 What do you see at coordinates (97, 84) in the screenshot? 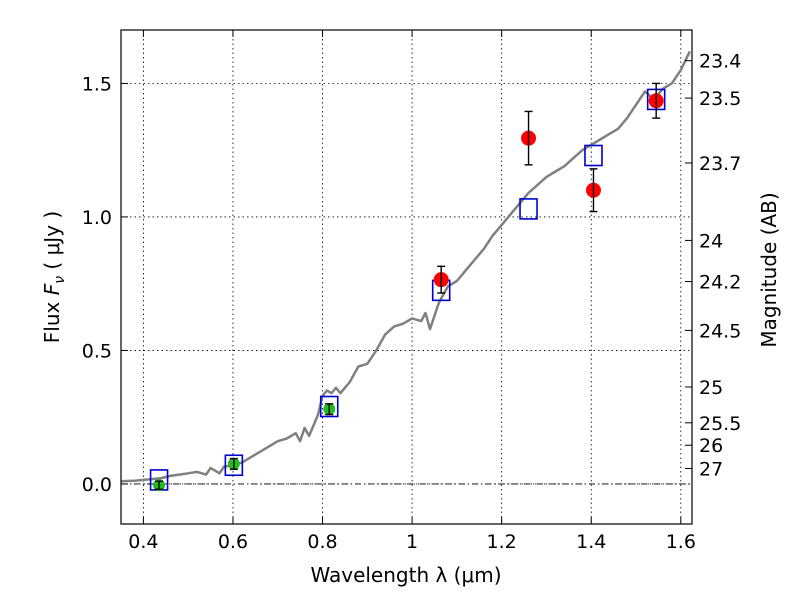
I see `y-tick-label: 1.5` at bounding box center [97, 84].